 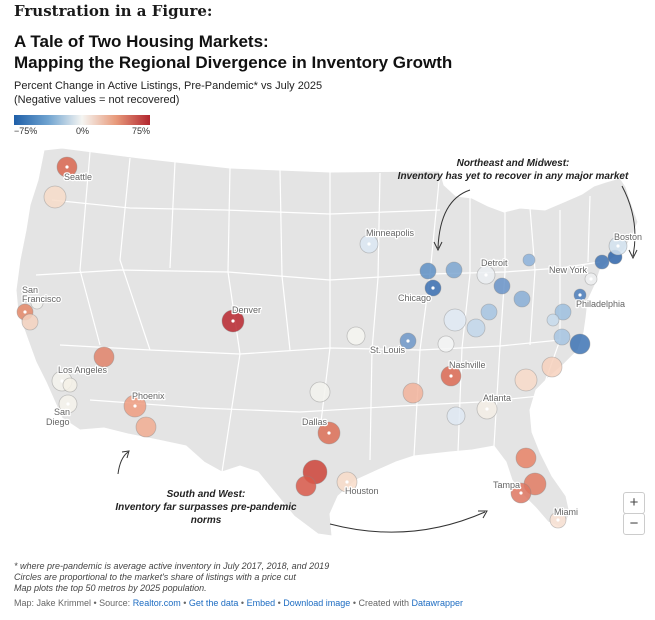 I want to click on metro-dot-st-louis, so click(x=408, y=341).